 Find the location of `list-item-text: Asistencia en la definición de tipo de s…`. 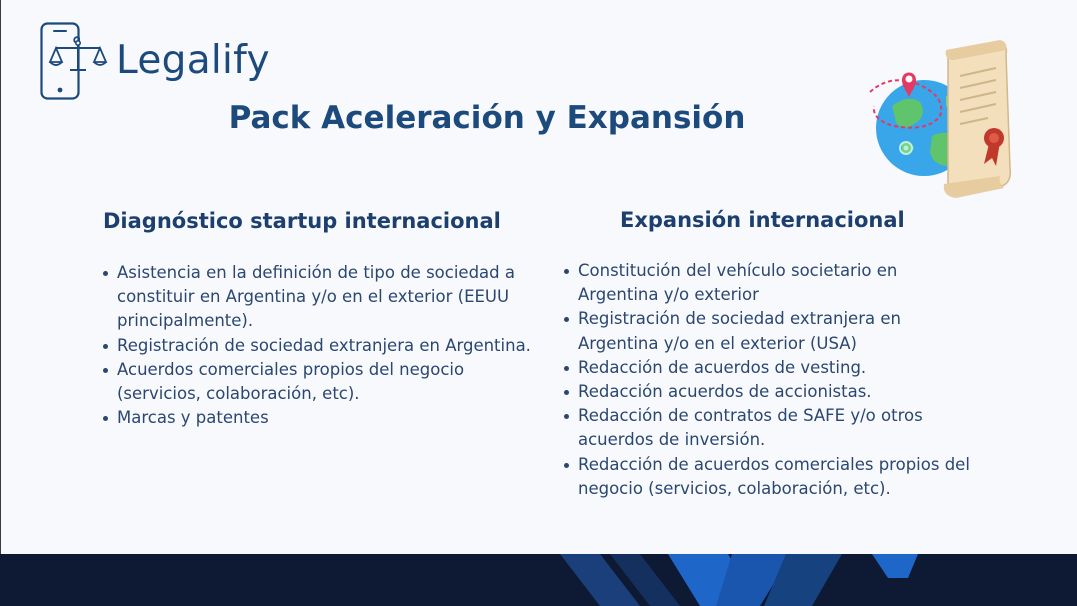

list-item-text: Asistencia en la definición de tipo de s… is located at coordinates (316, 297).